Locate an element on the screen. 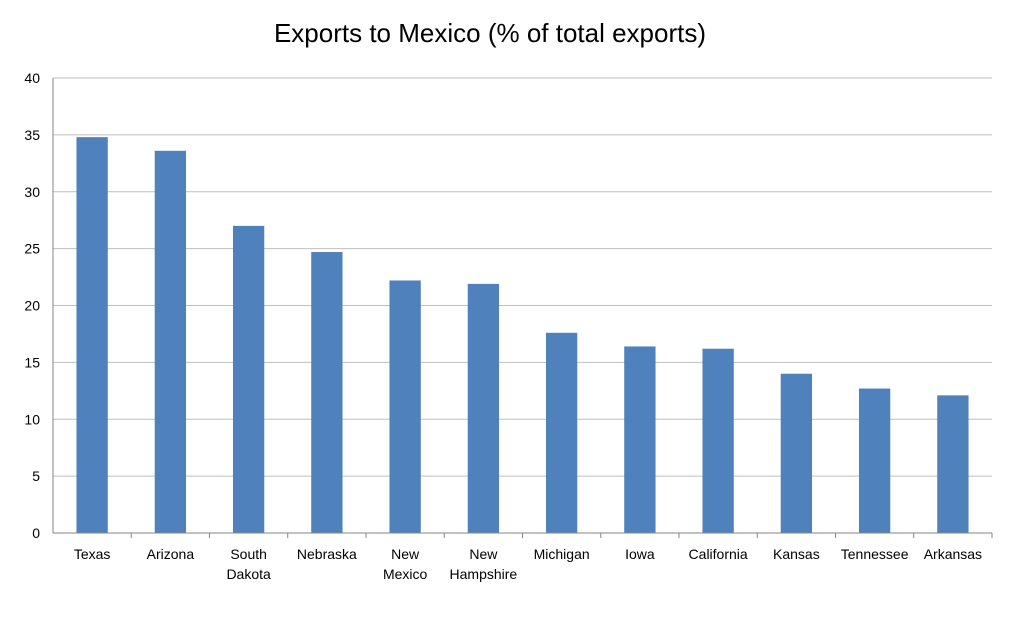  x-tick-label-line: Mexico is located at coordinates (405, 574).